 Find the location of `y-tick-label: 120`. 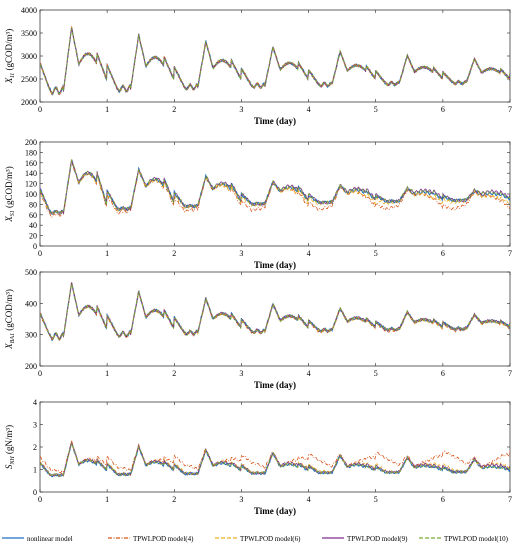

y-tick-label: 120 is located at coordinates (31, 184).